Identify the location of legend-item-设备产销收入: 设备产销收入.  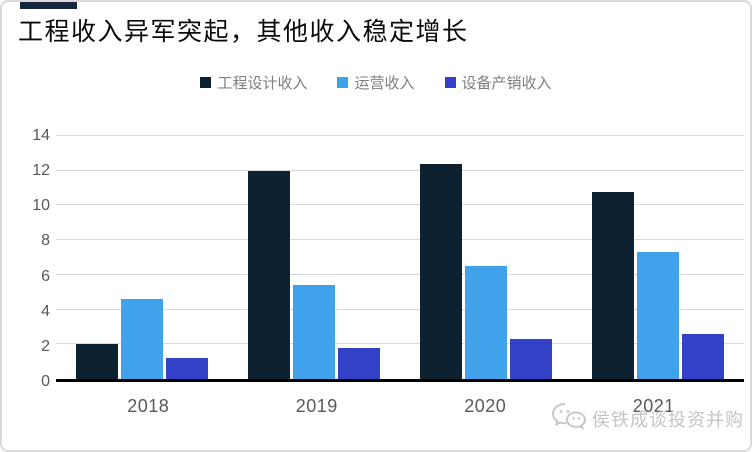
(498, 82).